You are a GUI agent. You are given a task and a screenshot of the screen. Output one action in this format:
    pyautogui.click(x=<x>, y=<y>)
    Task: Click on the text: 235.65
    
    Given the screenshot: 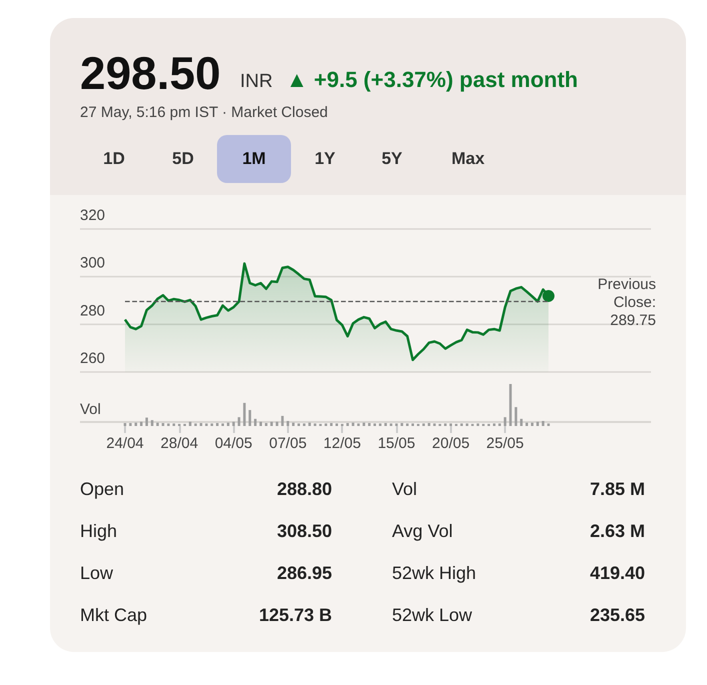 What is the action you would take?
    pyautogui.click(x=617, y=615)
    